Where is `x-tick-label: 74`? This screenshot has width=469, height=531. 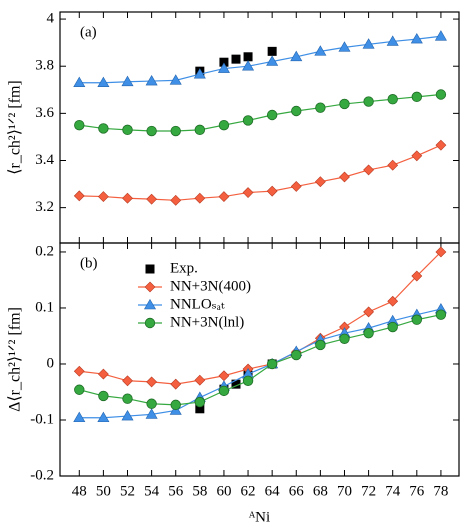 x-tick-label: 74 is located at coordinates (393, 491).